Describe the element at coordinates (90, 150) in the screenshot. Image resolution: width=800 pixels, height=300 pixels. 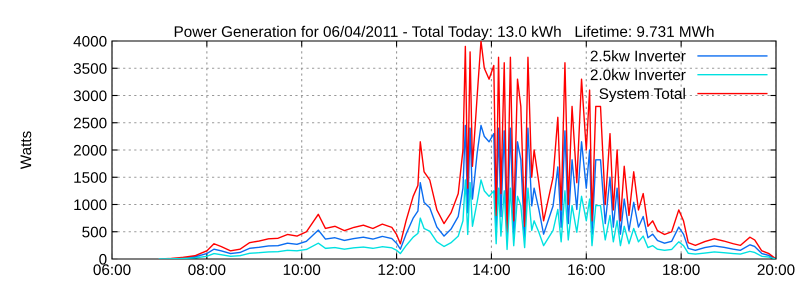
I see `y-tick-label: 2000` at that location.